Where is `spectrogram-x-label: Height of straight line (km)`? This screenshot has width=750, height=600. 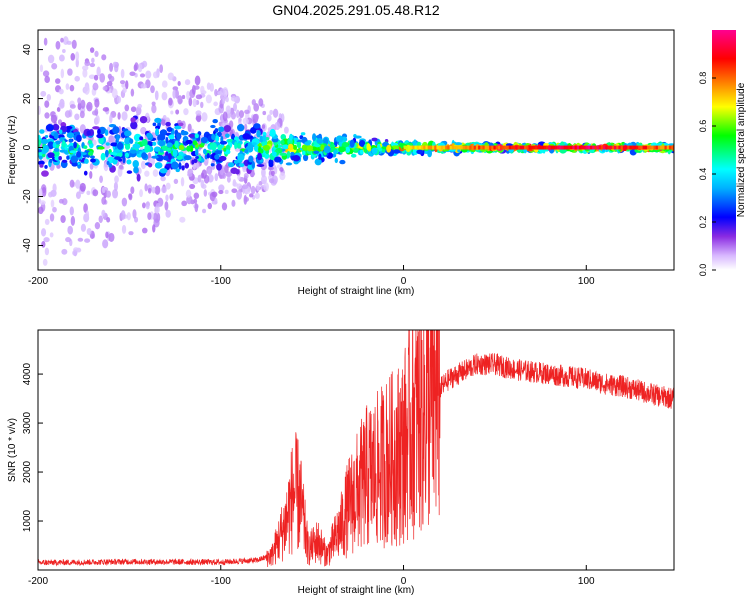 spectrogram-x-label: Height of straight line (km) is located at coordinates (356, 291).